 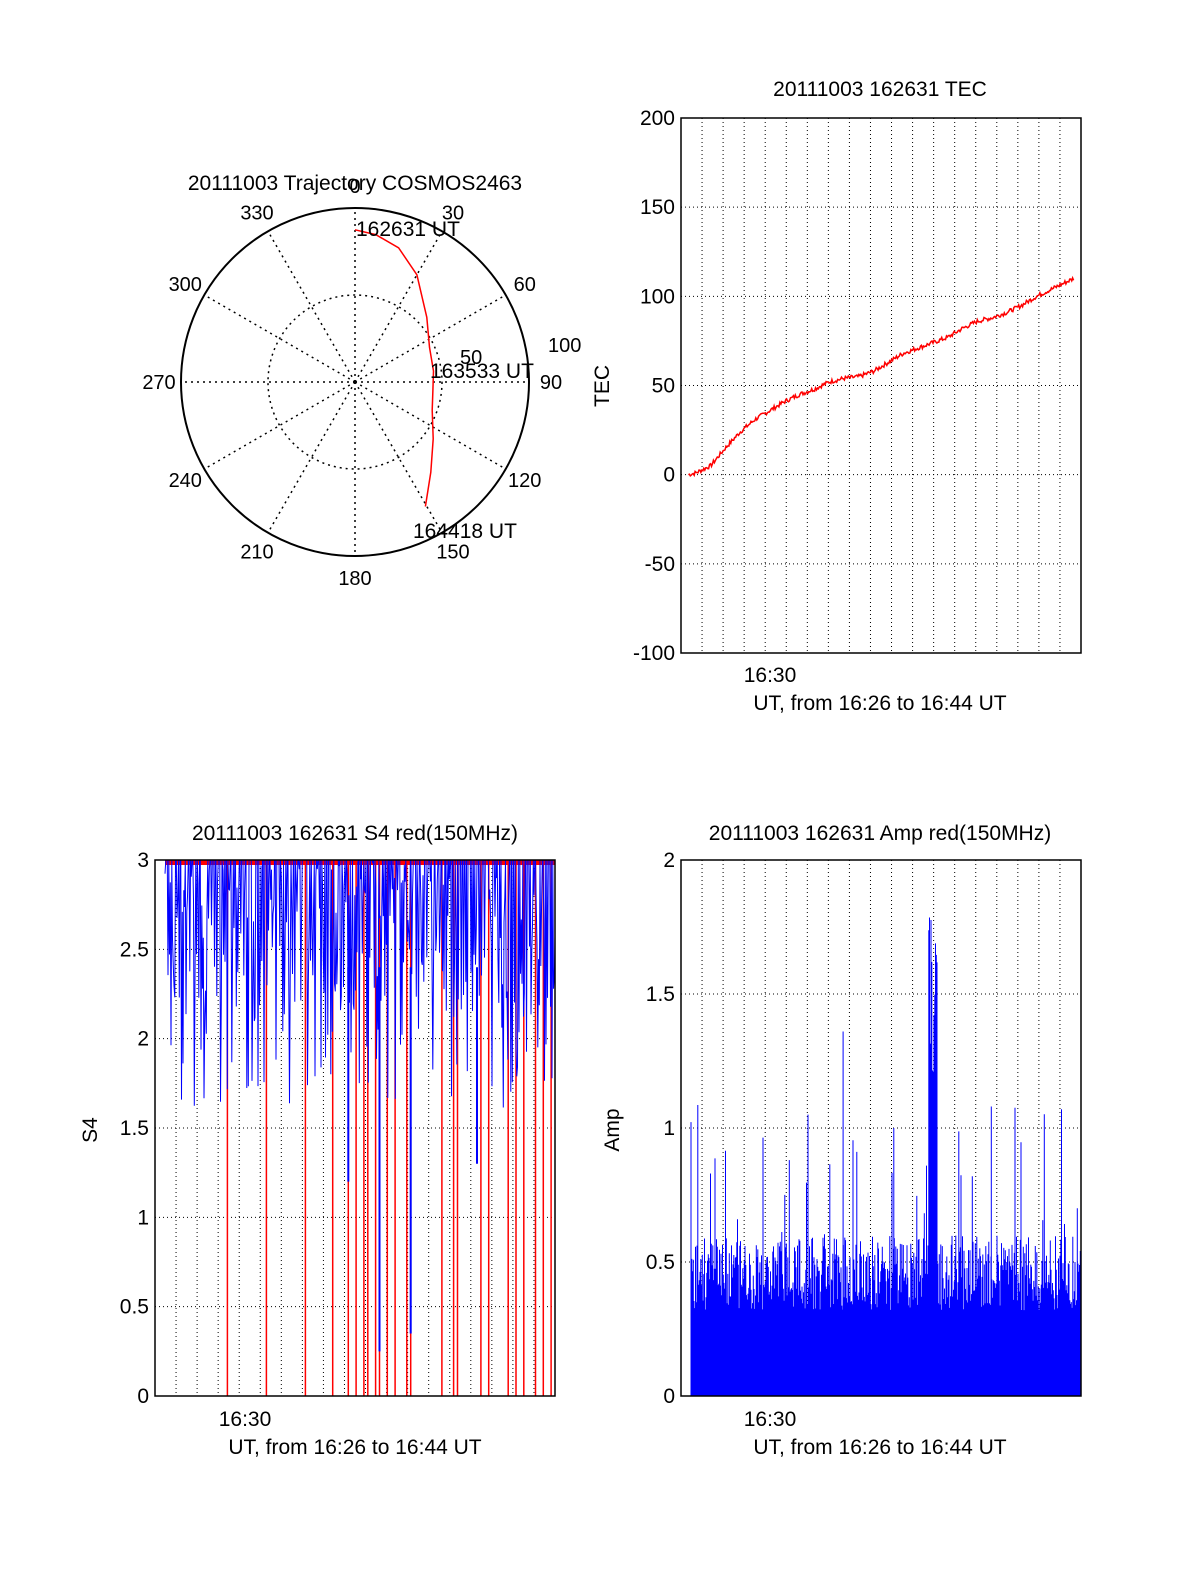 I want to click on polar-outer-circle, so click(x=355, y=382).